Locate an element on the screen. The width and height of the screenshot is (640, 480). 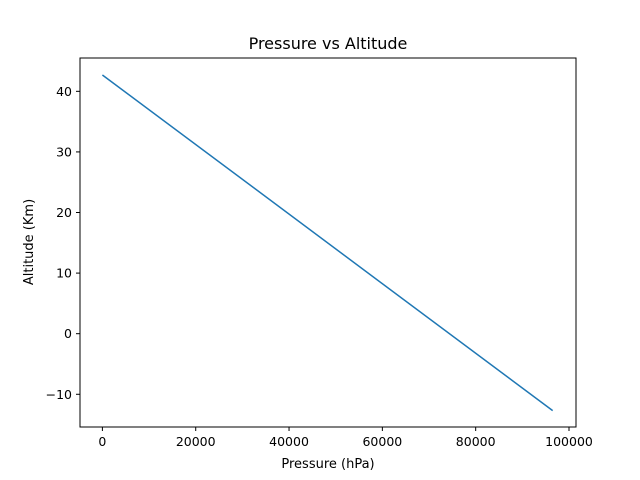
y-axis-label: Altitude (Km) is located at coordinates (29, 242).